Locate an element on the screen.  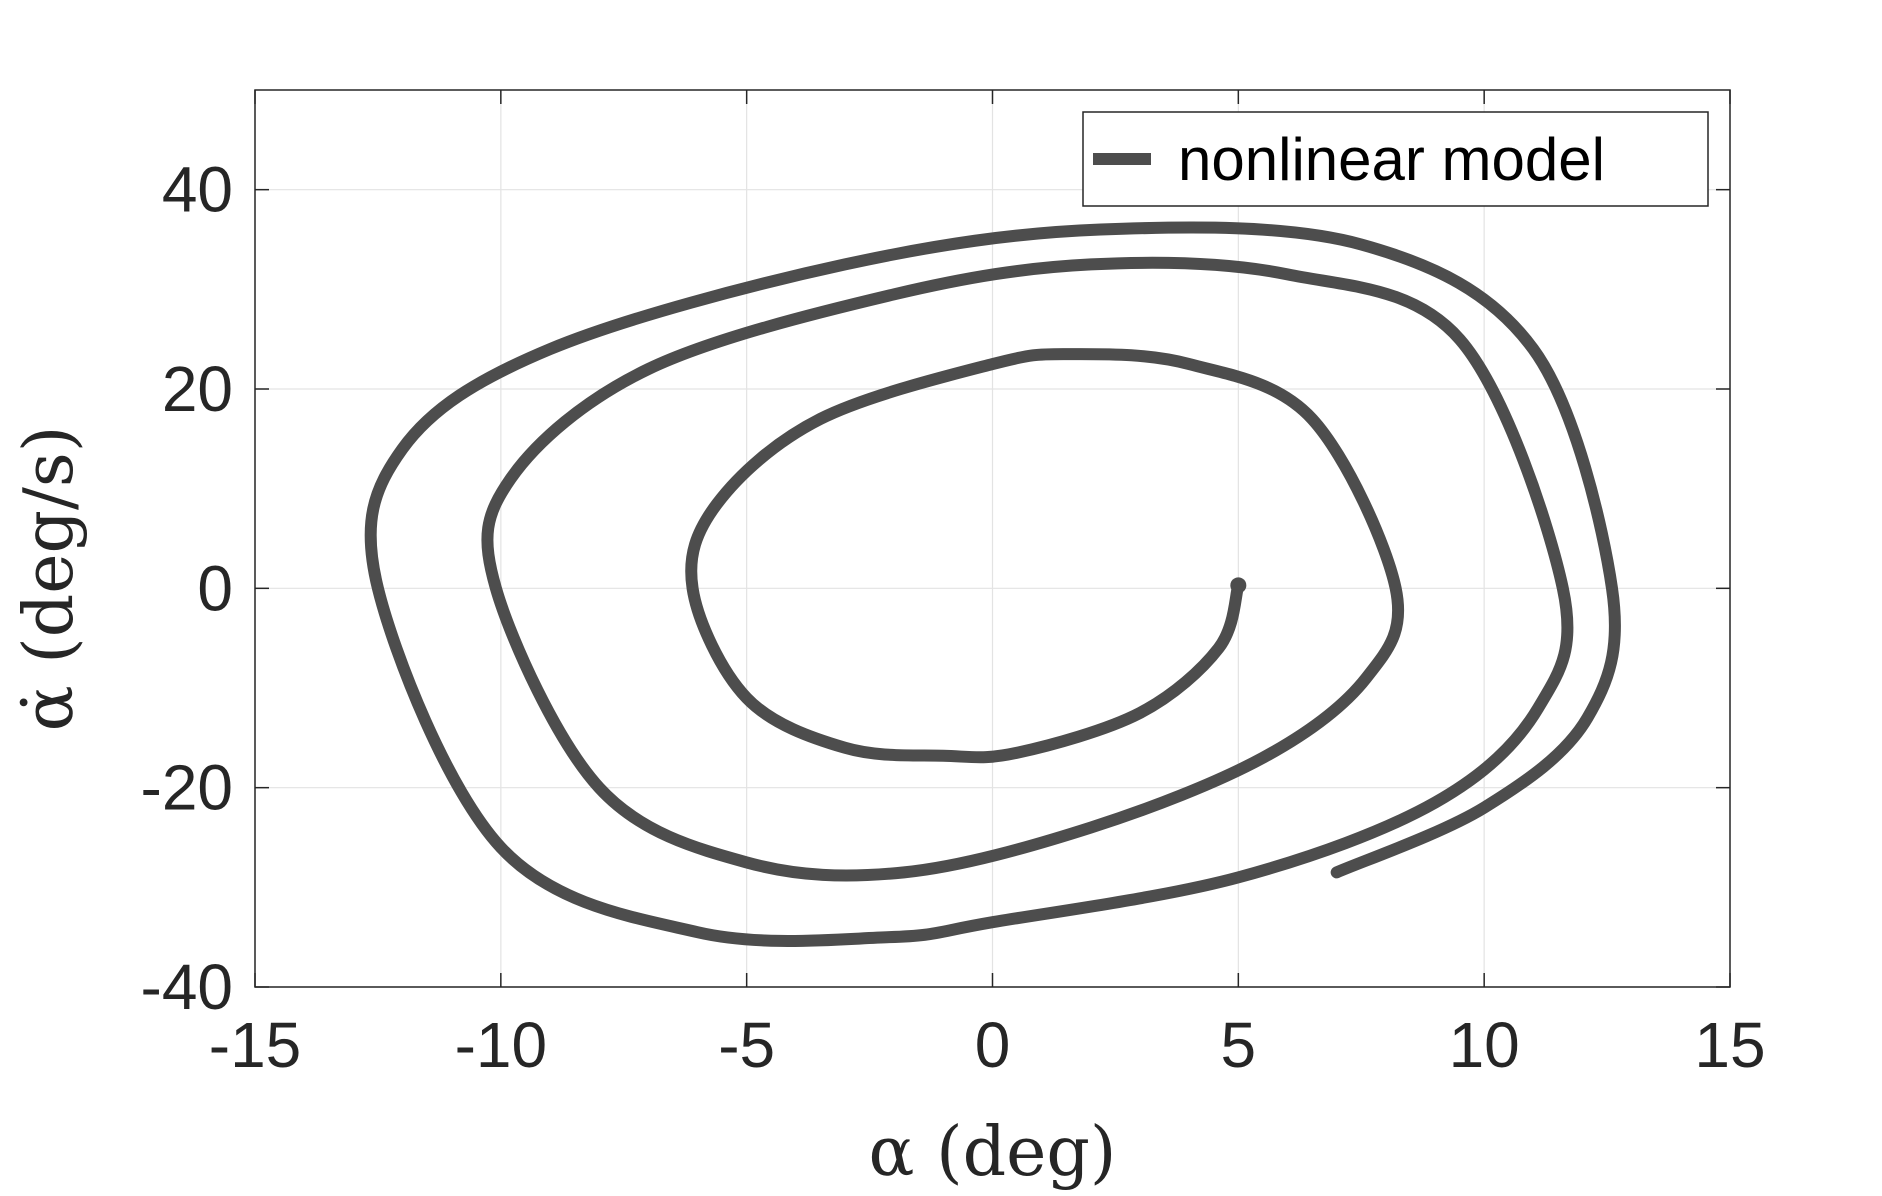
y-tick-label: -40 is located at coordinates (187, 987).